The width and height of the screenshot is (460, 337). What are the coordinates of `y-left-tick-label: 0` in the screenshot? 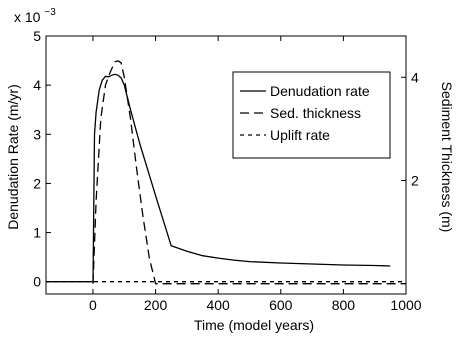 It's located at (37, 282).